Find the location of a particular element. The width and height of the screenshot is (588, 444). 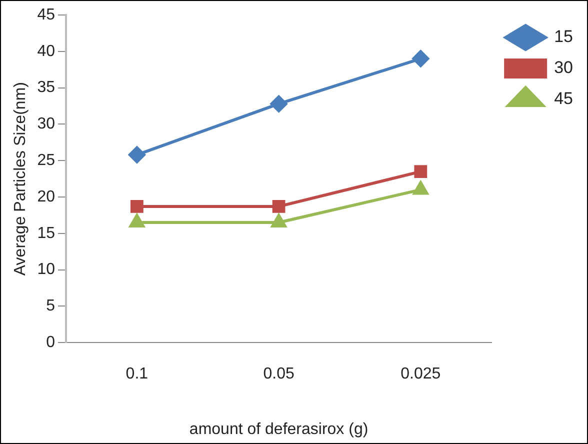

y-tick-label: 10 is located at coordinates (46, 269).